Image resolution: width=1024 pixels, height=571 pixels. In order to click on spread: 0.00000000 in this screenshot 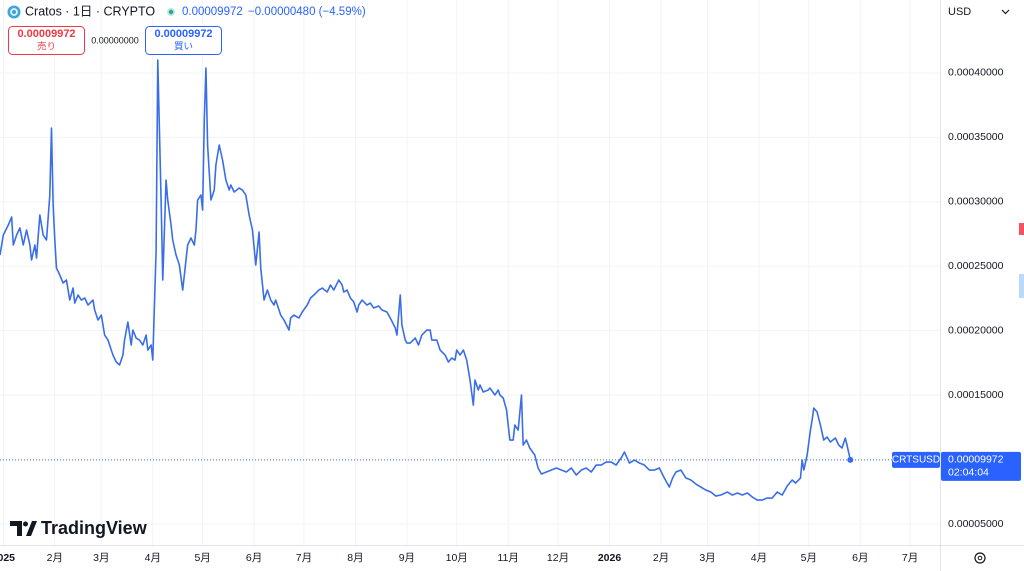, I will do `click(115, 40)`.